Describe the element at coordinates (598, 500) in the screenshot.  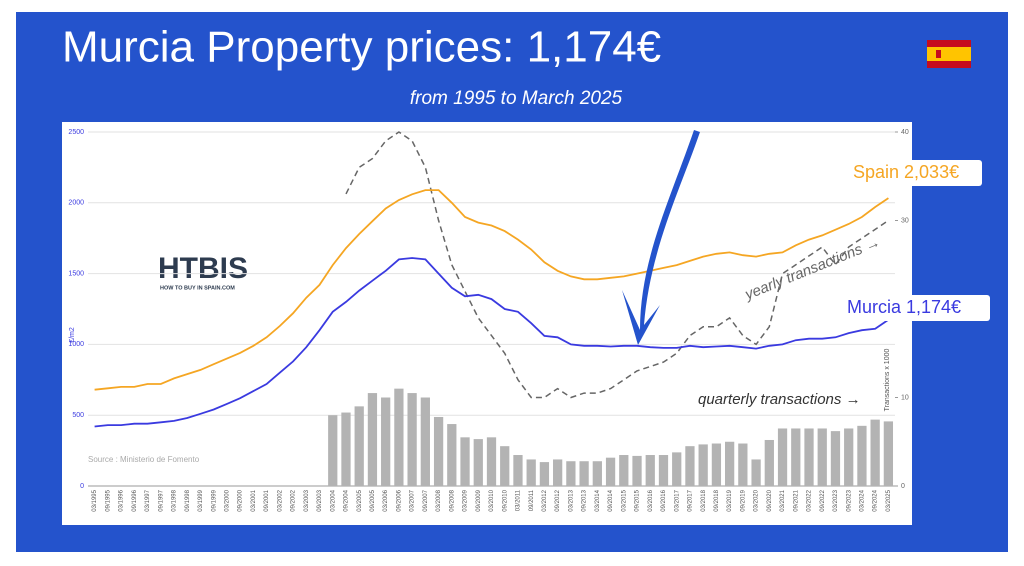
I see `x-tick-label: 03/2014` at that location.